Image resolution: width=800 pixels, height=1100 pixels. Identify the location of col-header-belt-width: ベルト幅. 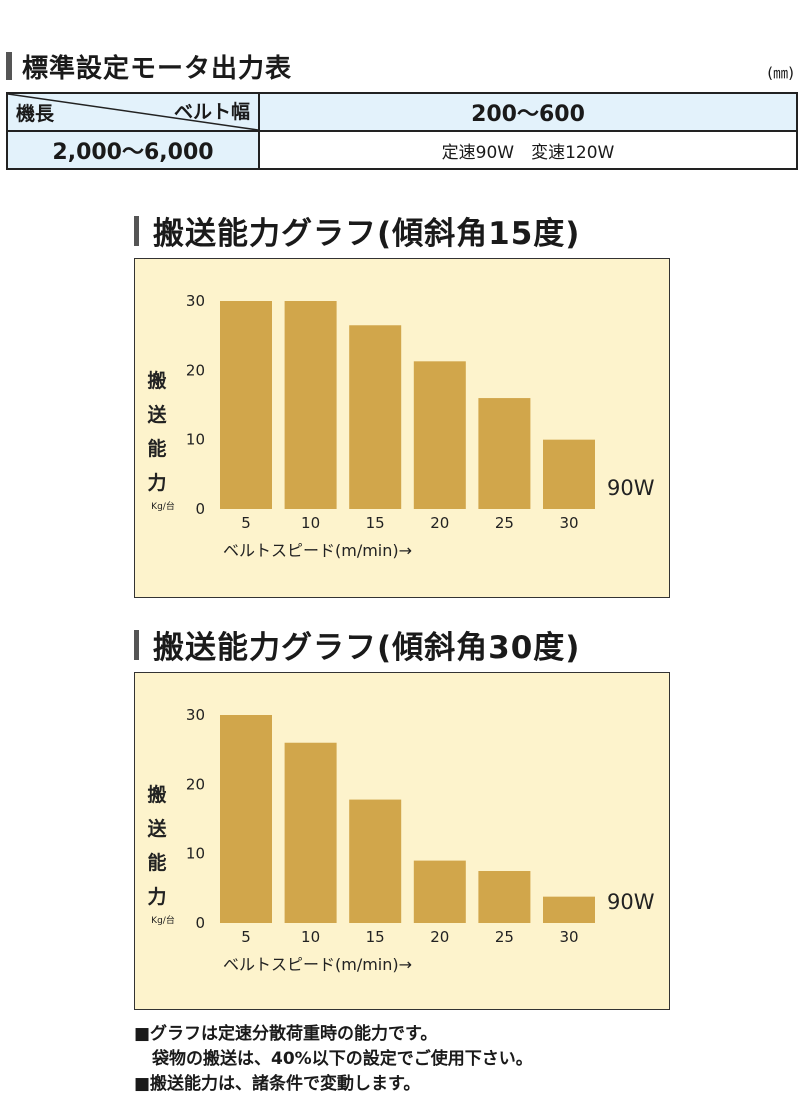
(211, 112).